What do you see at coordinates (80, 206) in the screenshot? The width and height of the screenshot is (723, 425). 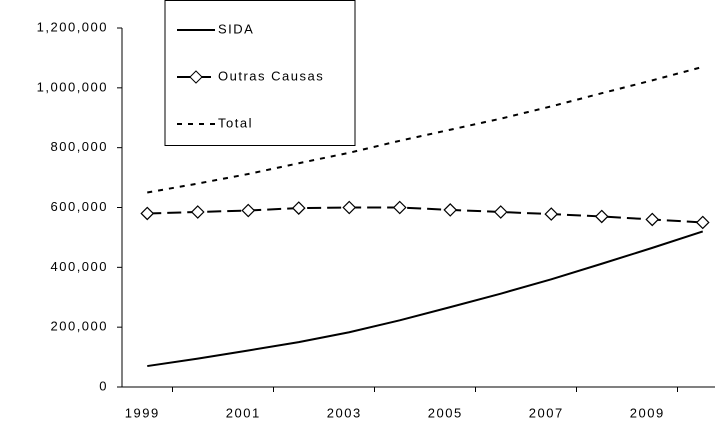 I see `y-tick-label: 600,000` at bounding box center [80, 206].